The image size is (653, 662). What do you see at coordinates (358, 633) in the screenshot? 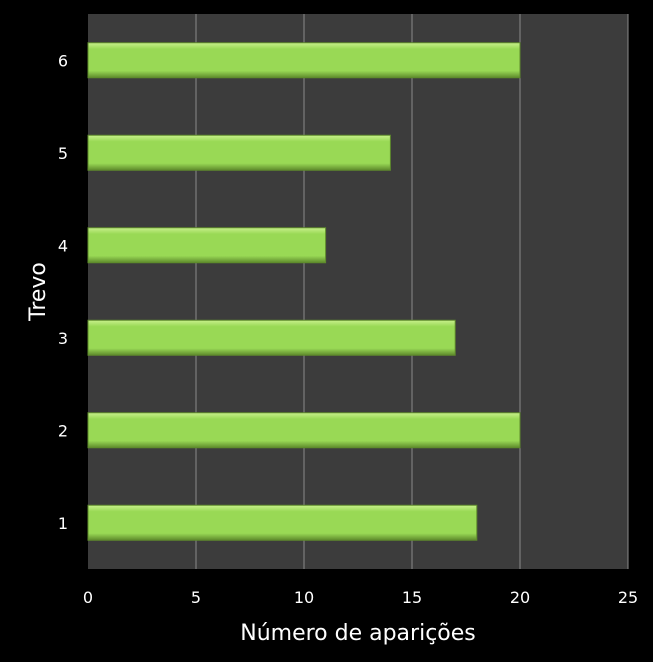
I see `x-axis-title: Número de aparições` at bounding box center [358, 633].